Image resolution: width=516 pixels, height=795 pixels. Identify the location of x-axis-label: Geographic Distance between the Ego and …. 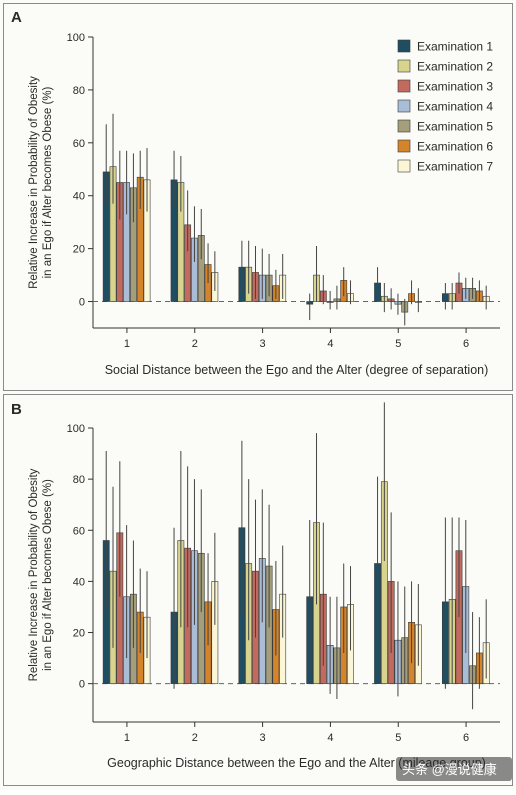
(296, 763).